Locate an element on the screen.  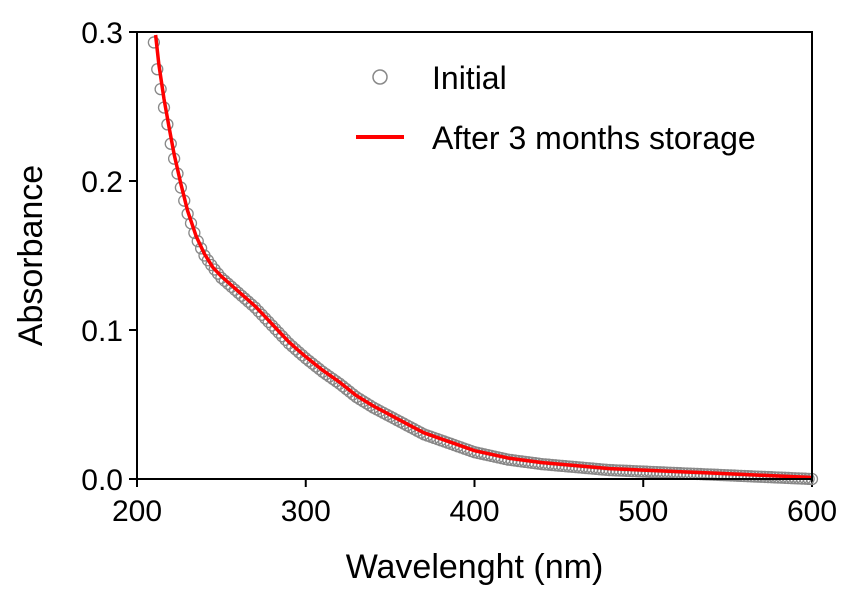
x-tick-label: 300 is located at coordinates (306, 511).